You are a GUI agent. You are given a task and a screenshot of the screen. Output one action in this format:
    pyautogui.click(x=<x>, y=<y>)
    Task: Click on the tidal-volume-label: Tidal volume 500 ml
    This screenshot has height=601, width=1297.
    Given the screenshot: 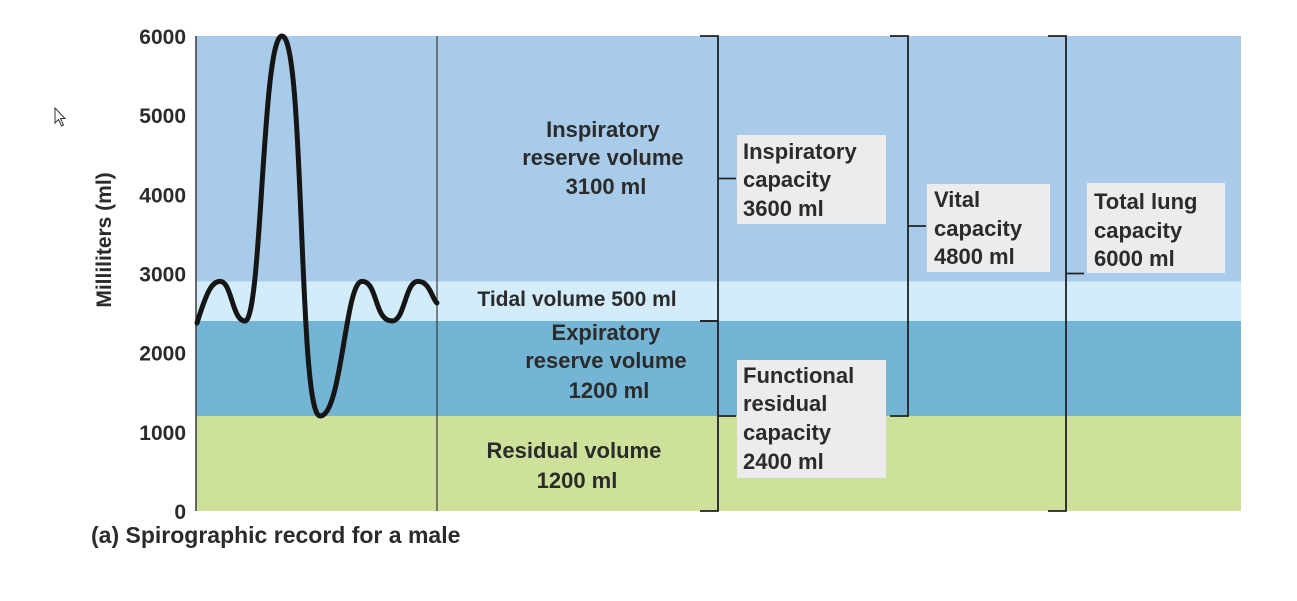 What is the action you would take?
    pyautogui.click(x=576, y=299)
    